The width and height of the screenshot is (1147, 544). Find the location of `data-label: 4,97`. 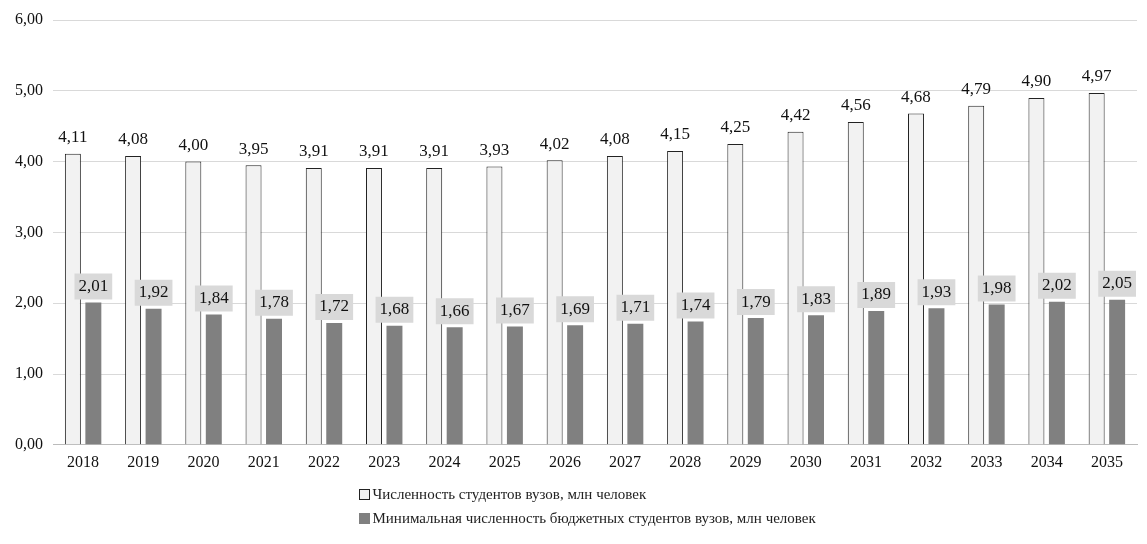

data-label: 4,97 is located at coordinates (1097, 76).